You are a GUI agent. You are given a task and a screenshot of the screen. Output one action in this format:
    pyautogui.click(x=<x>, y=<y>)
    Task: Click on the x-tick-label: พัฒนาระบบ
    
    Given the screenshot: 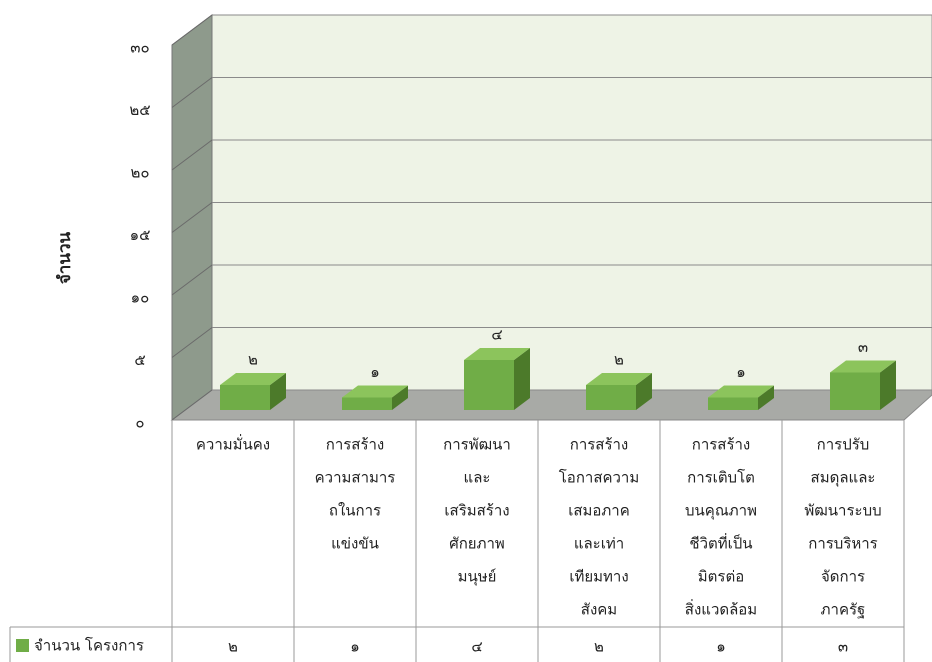 What is the action you would take?
    pyautogui.click(x=842, y=511)
    